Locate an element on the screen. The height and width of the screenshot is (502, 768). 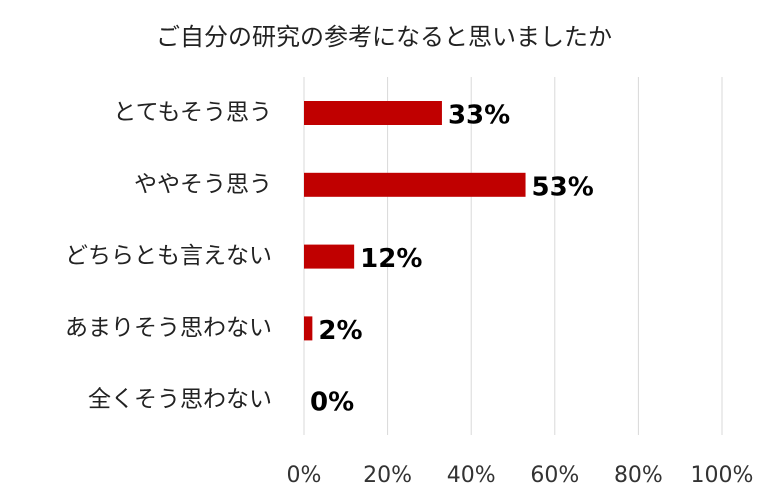
x-tick-label: 40% is located at coordinates (471, 475).